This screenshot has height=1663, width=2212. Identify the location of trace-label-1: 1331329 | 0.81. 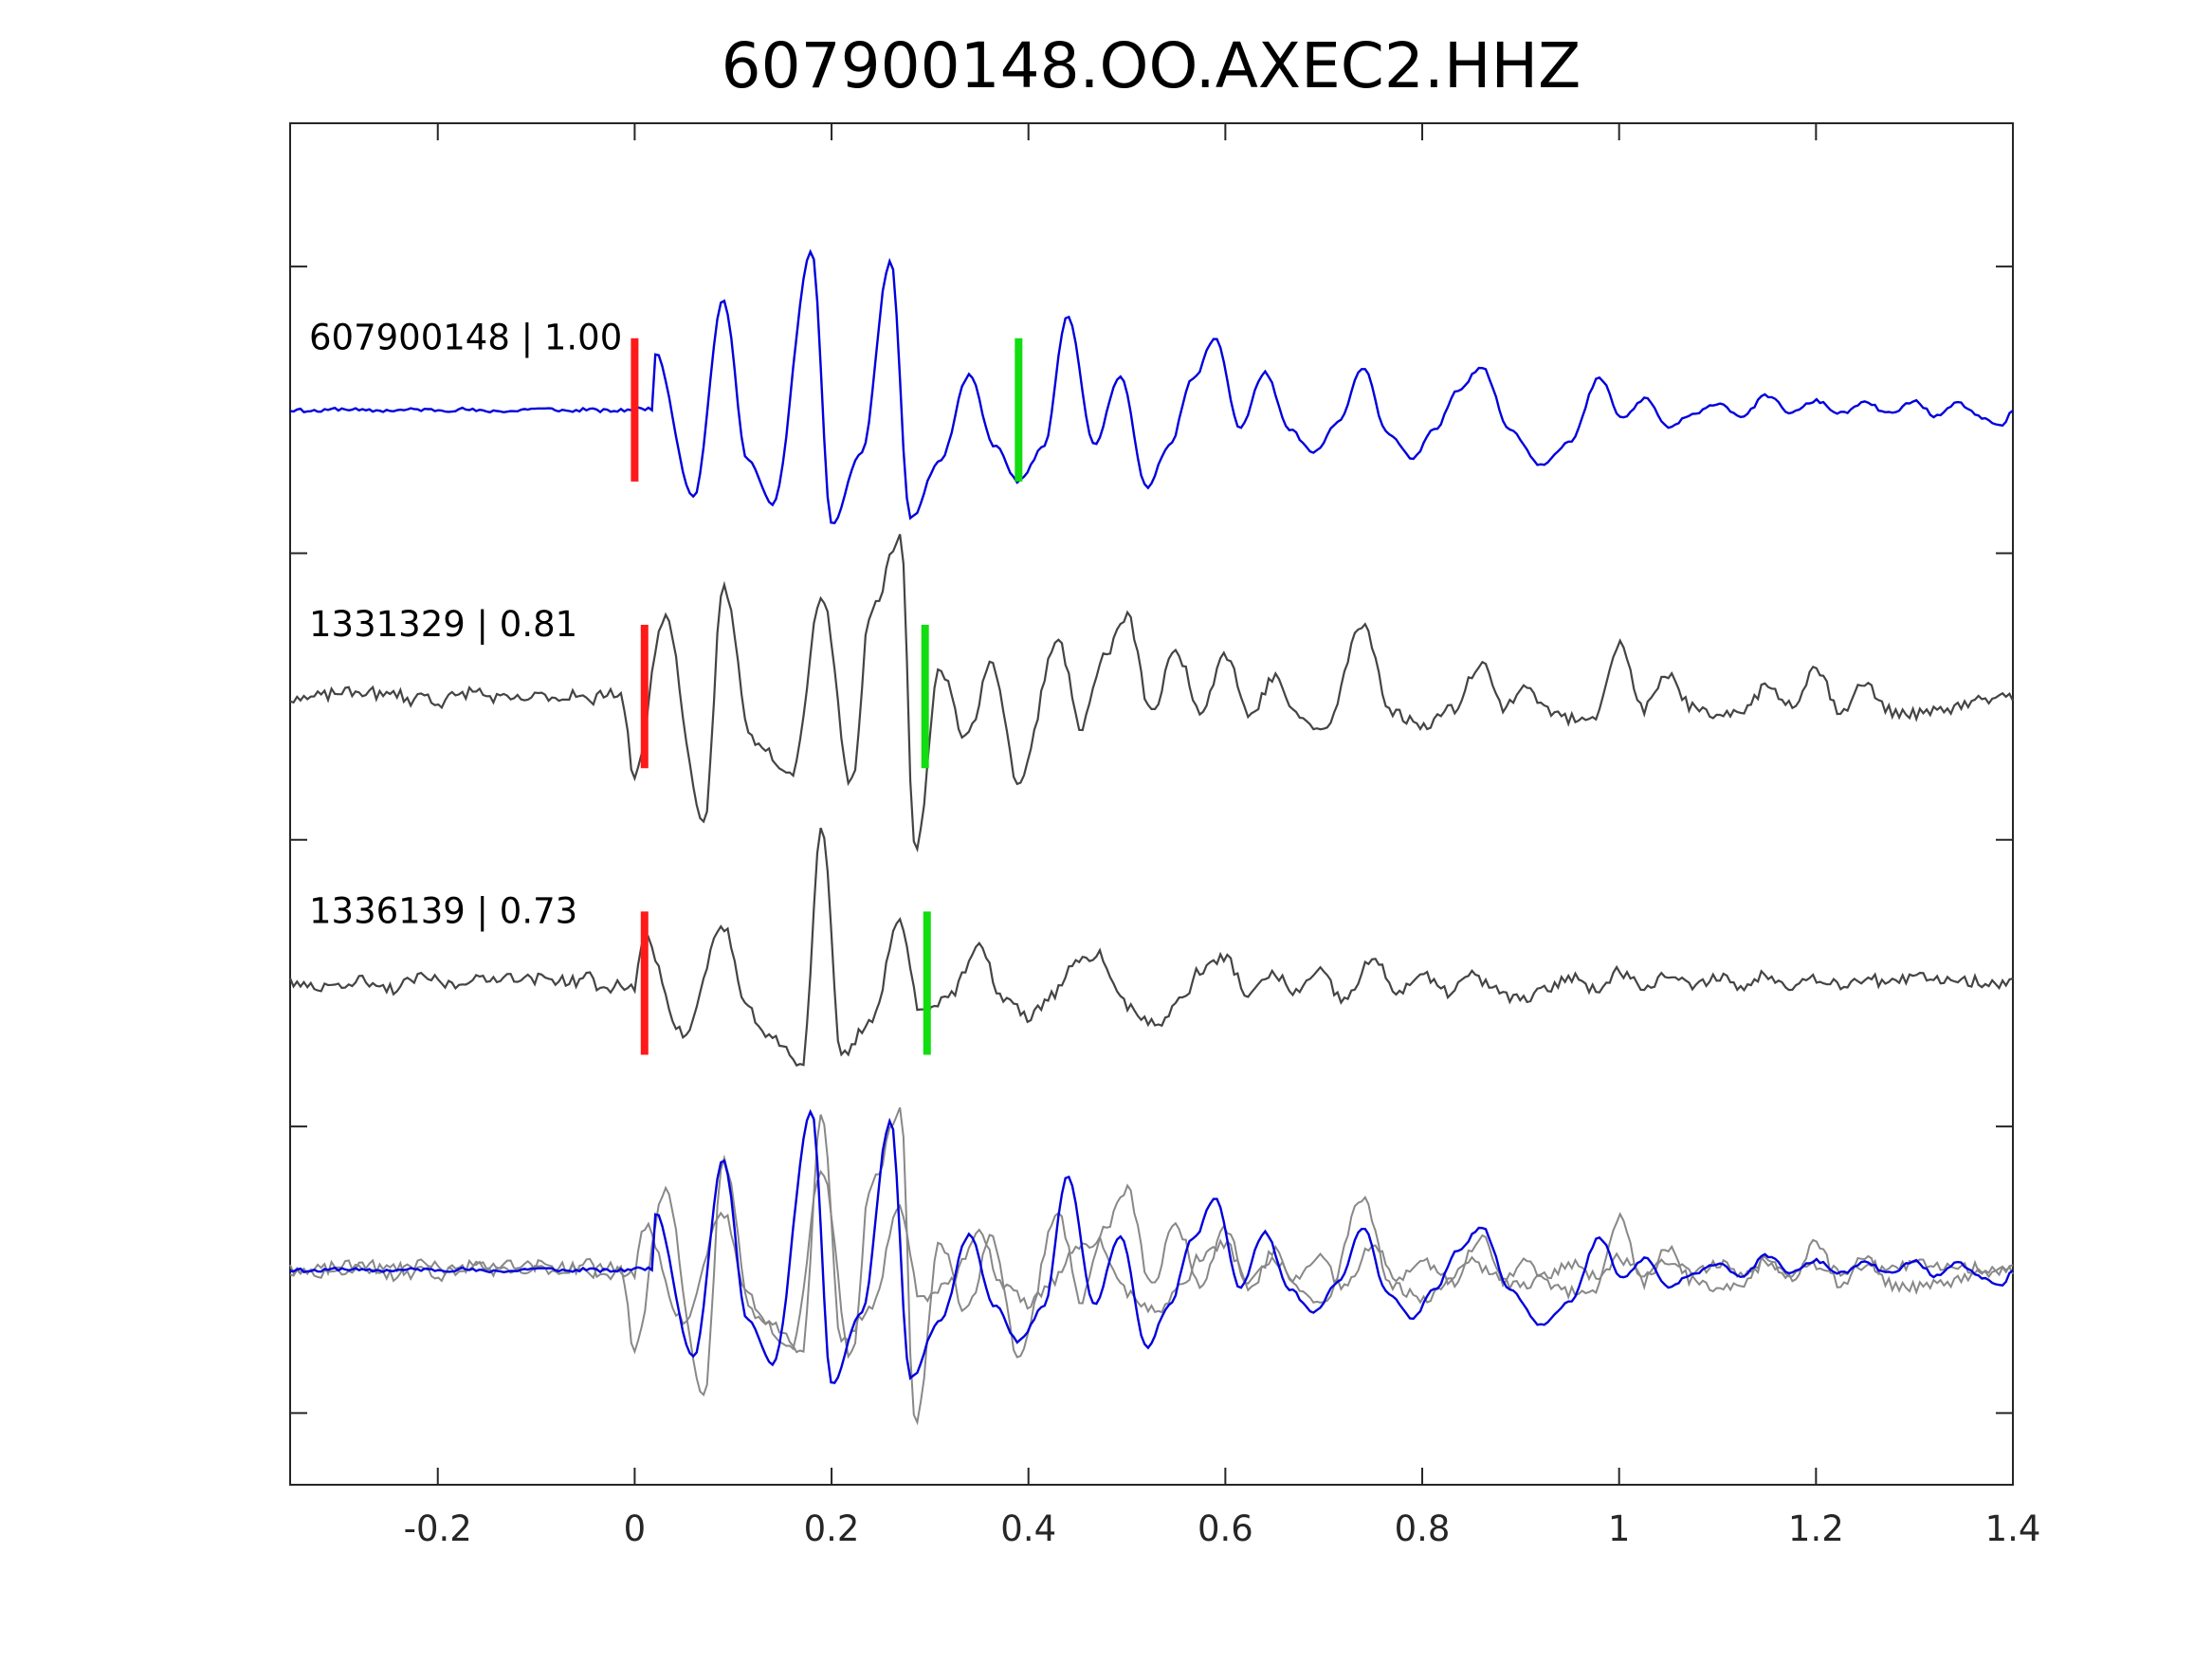
(443, 624).